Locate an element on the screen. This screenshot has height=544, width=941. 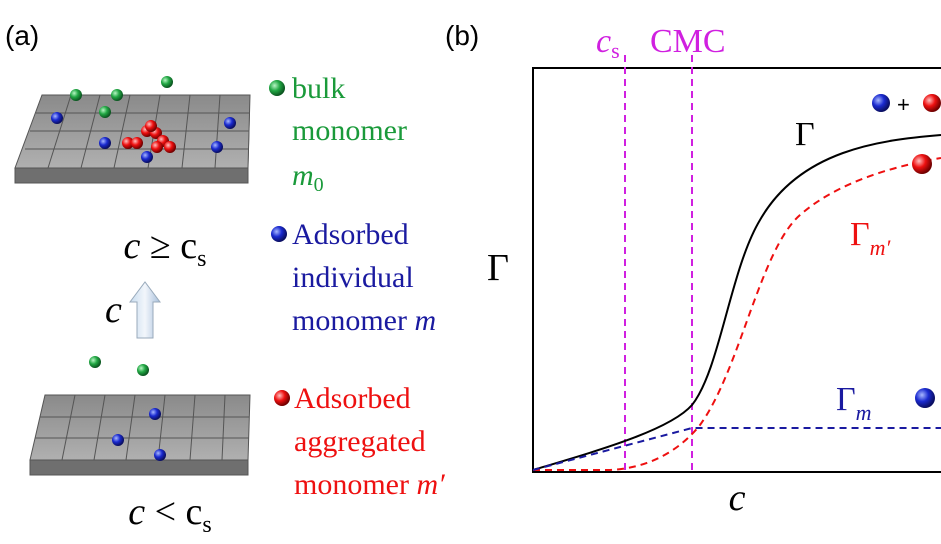
cs-label: cs is located at coordinates (608, 43).